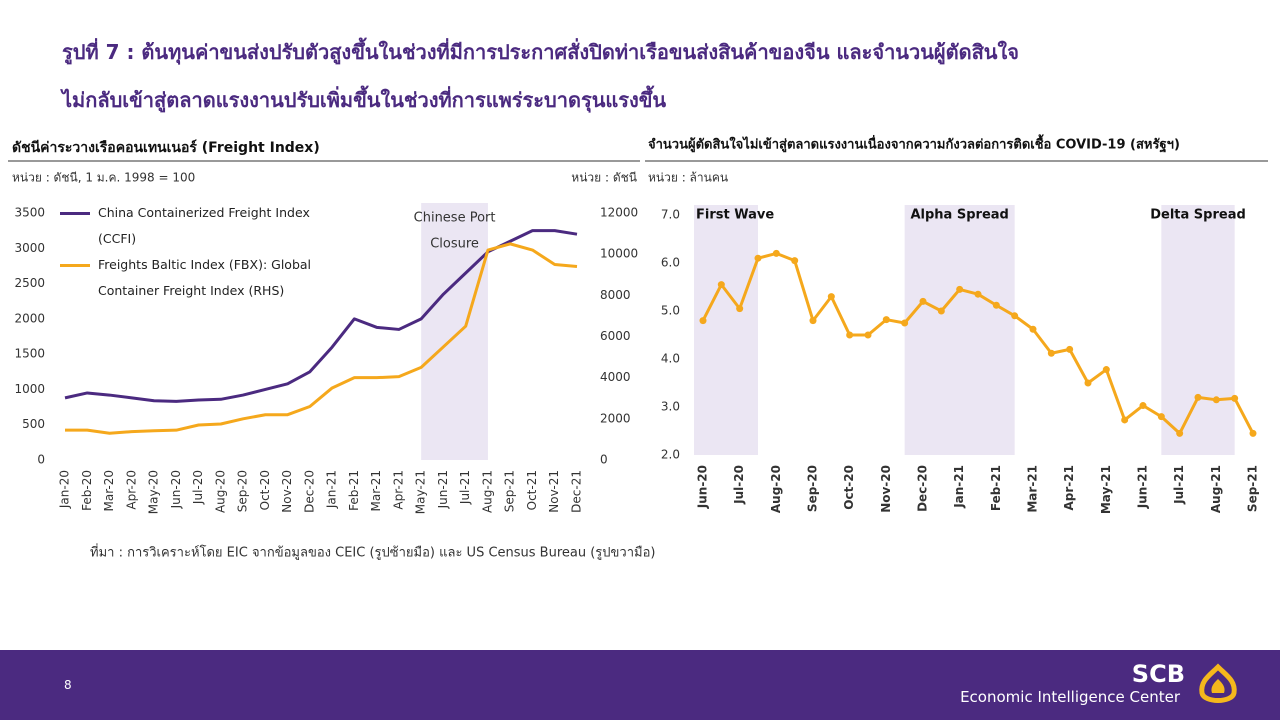 This screenshot has height=720, width=1280. What do you see at coordinates (615, 336) in the screenshot?
I see `y2-tick-label: 6000` at bounding box center [615, 336].